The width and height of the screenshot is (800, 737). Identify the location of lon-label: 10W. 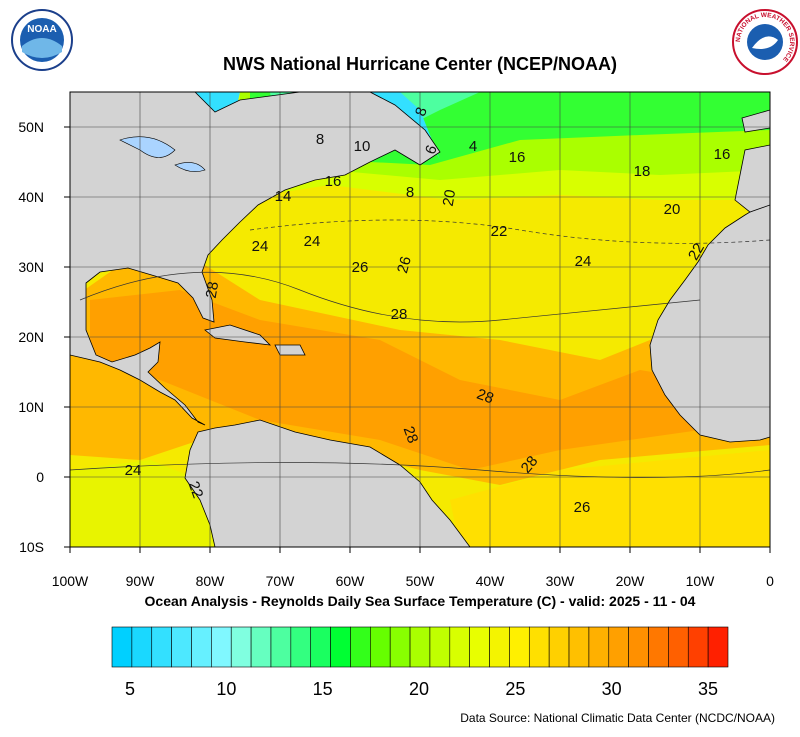
(701, 581).